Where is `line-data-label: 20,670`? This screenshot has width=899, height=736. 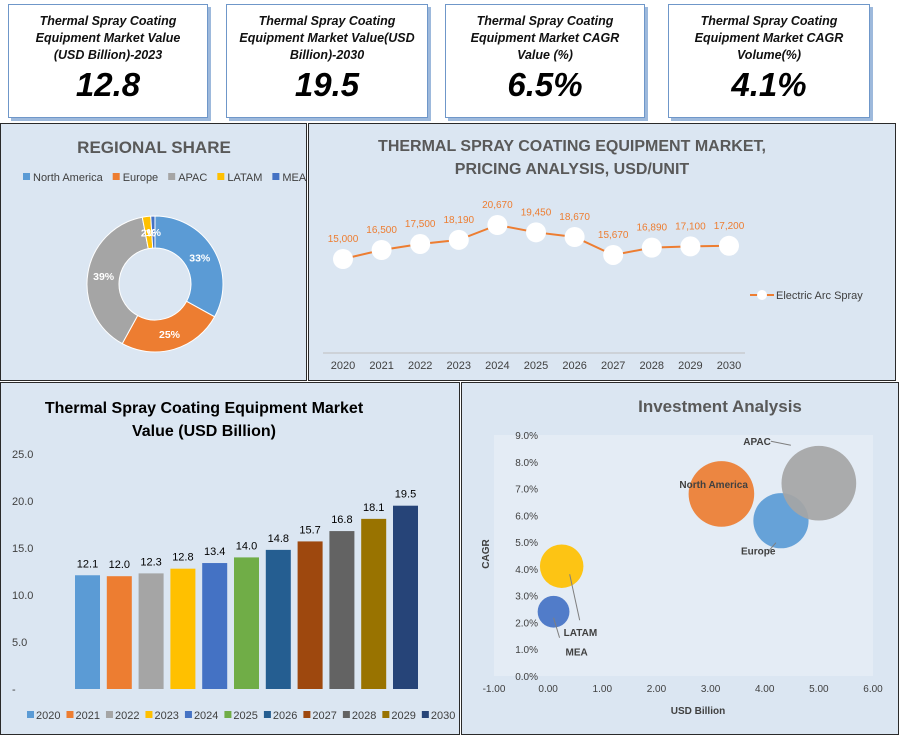 line-data-label: 20,670 is located at coordinates (497, 205).